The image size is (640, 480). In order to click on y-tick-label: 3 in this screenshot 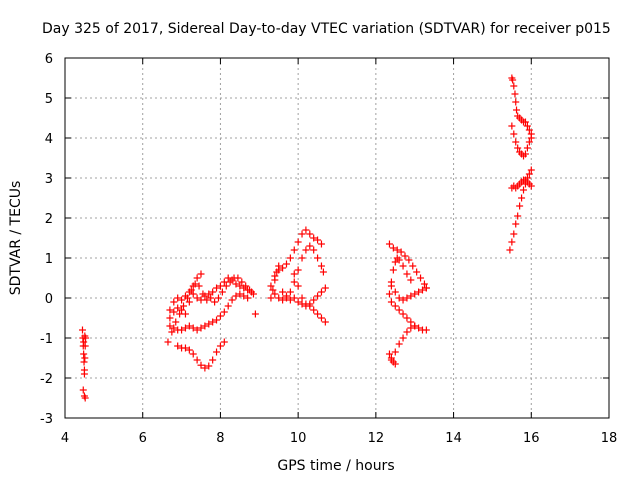, I will do `click(49, 179)`.